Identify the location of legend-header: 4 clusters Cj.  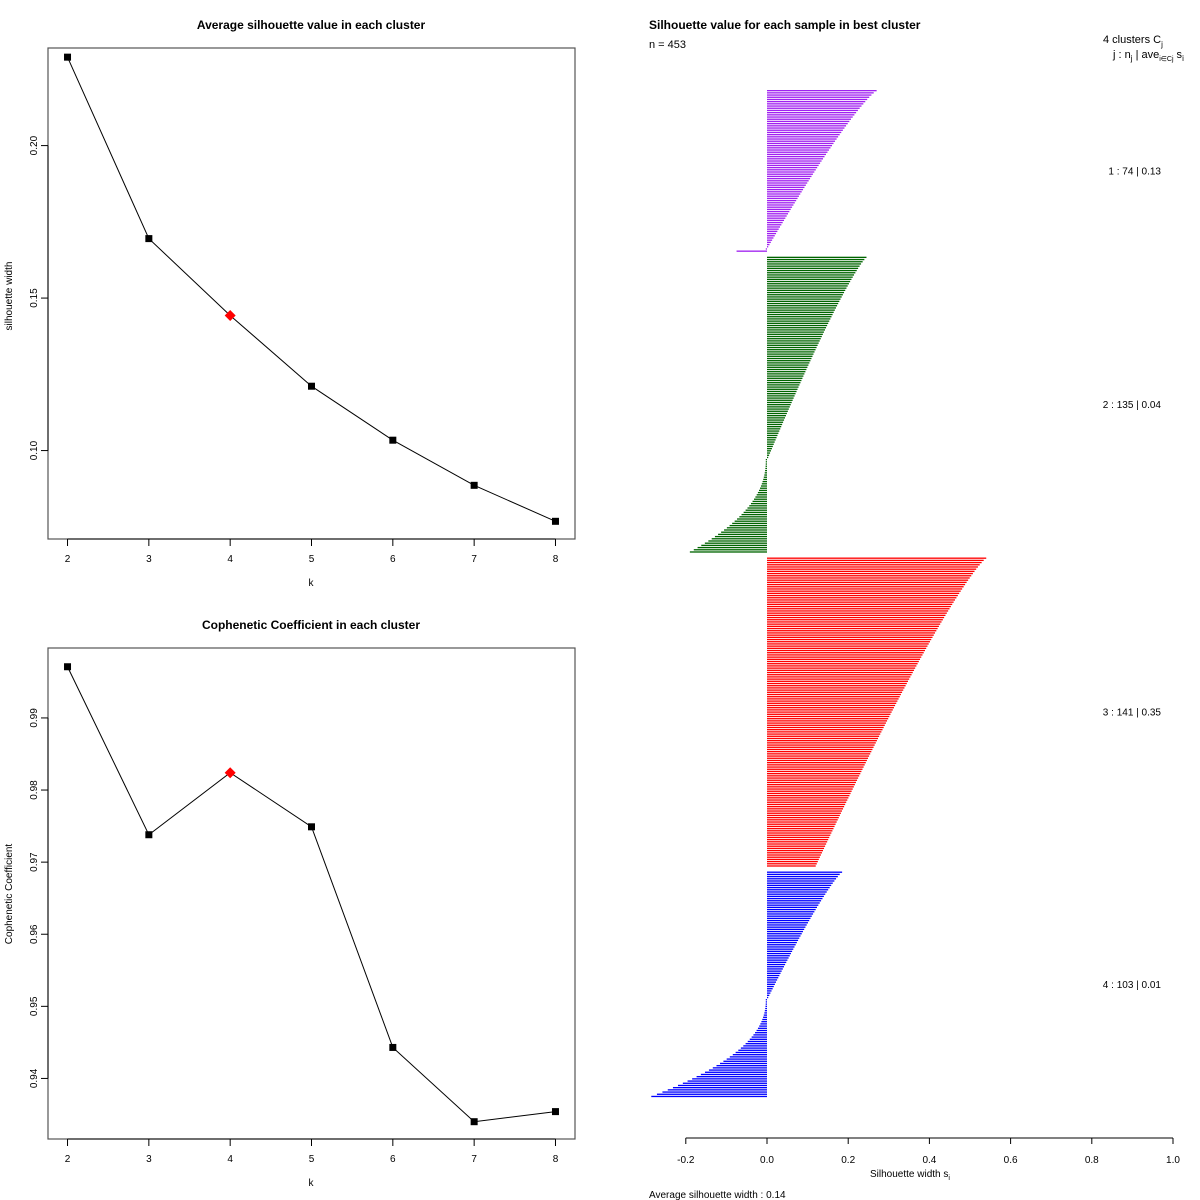
(1133, 41).